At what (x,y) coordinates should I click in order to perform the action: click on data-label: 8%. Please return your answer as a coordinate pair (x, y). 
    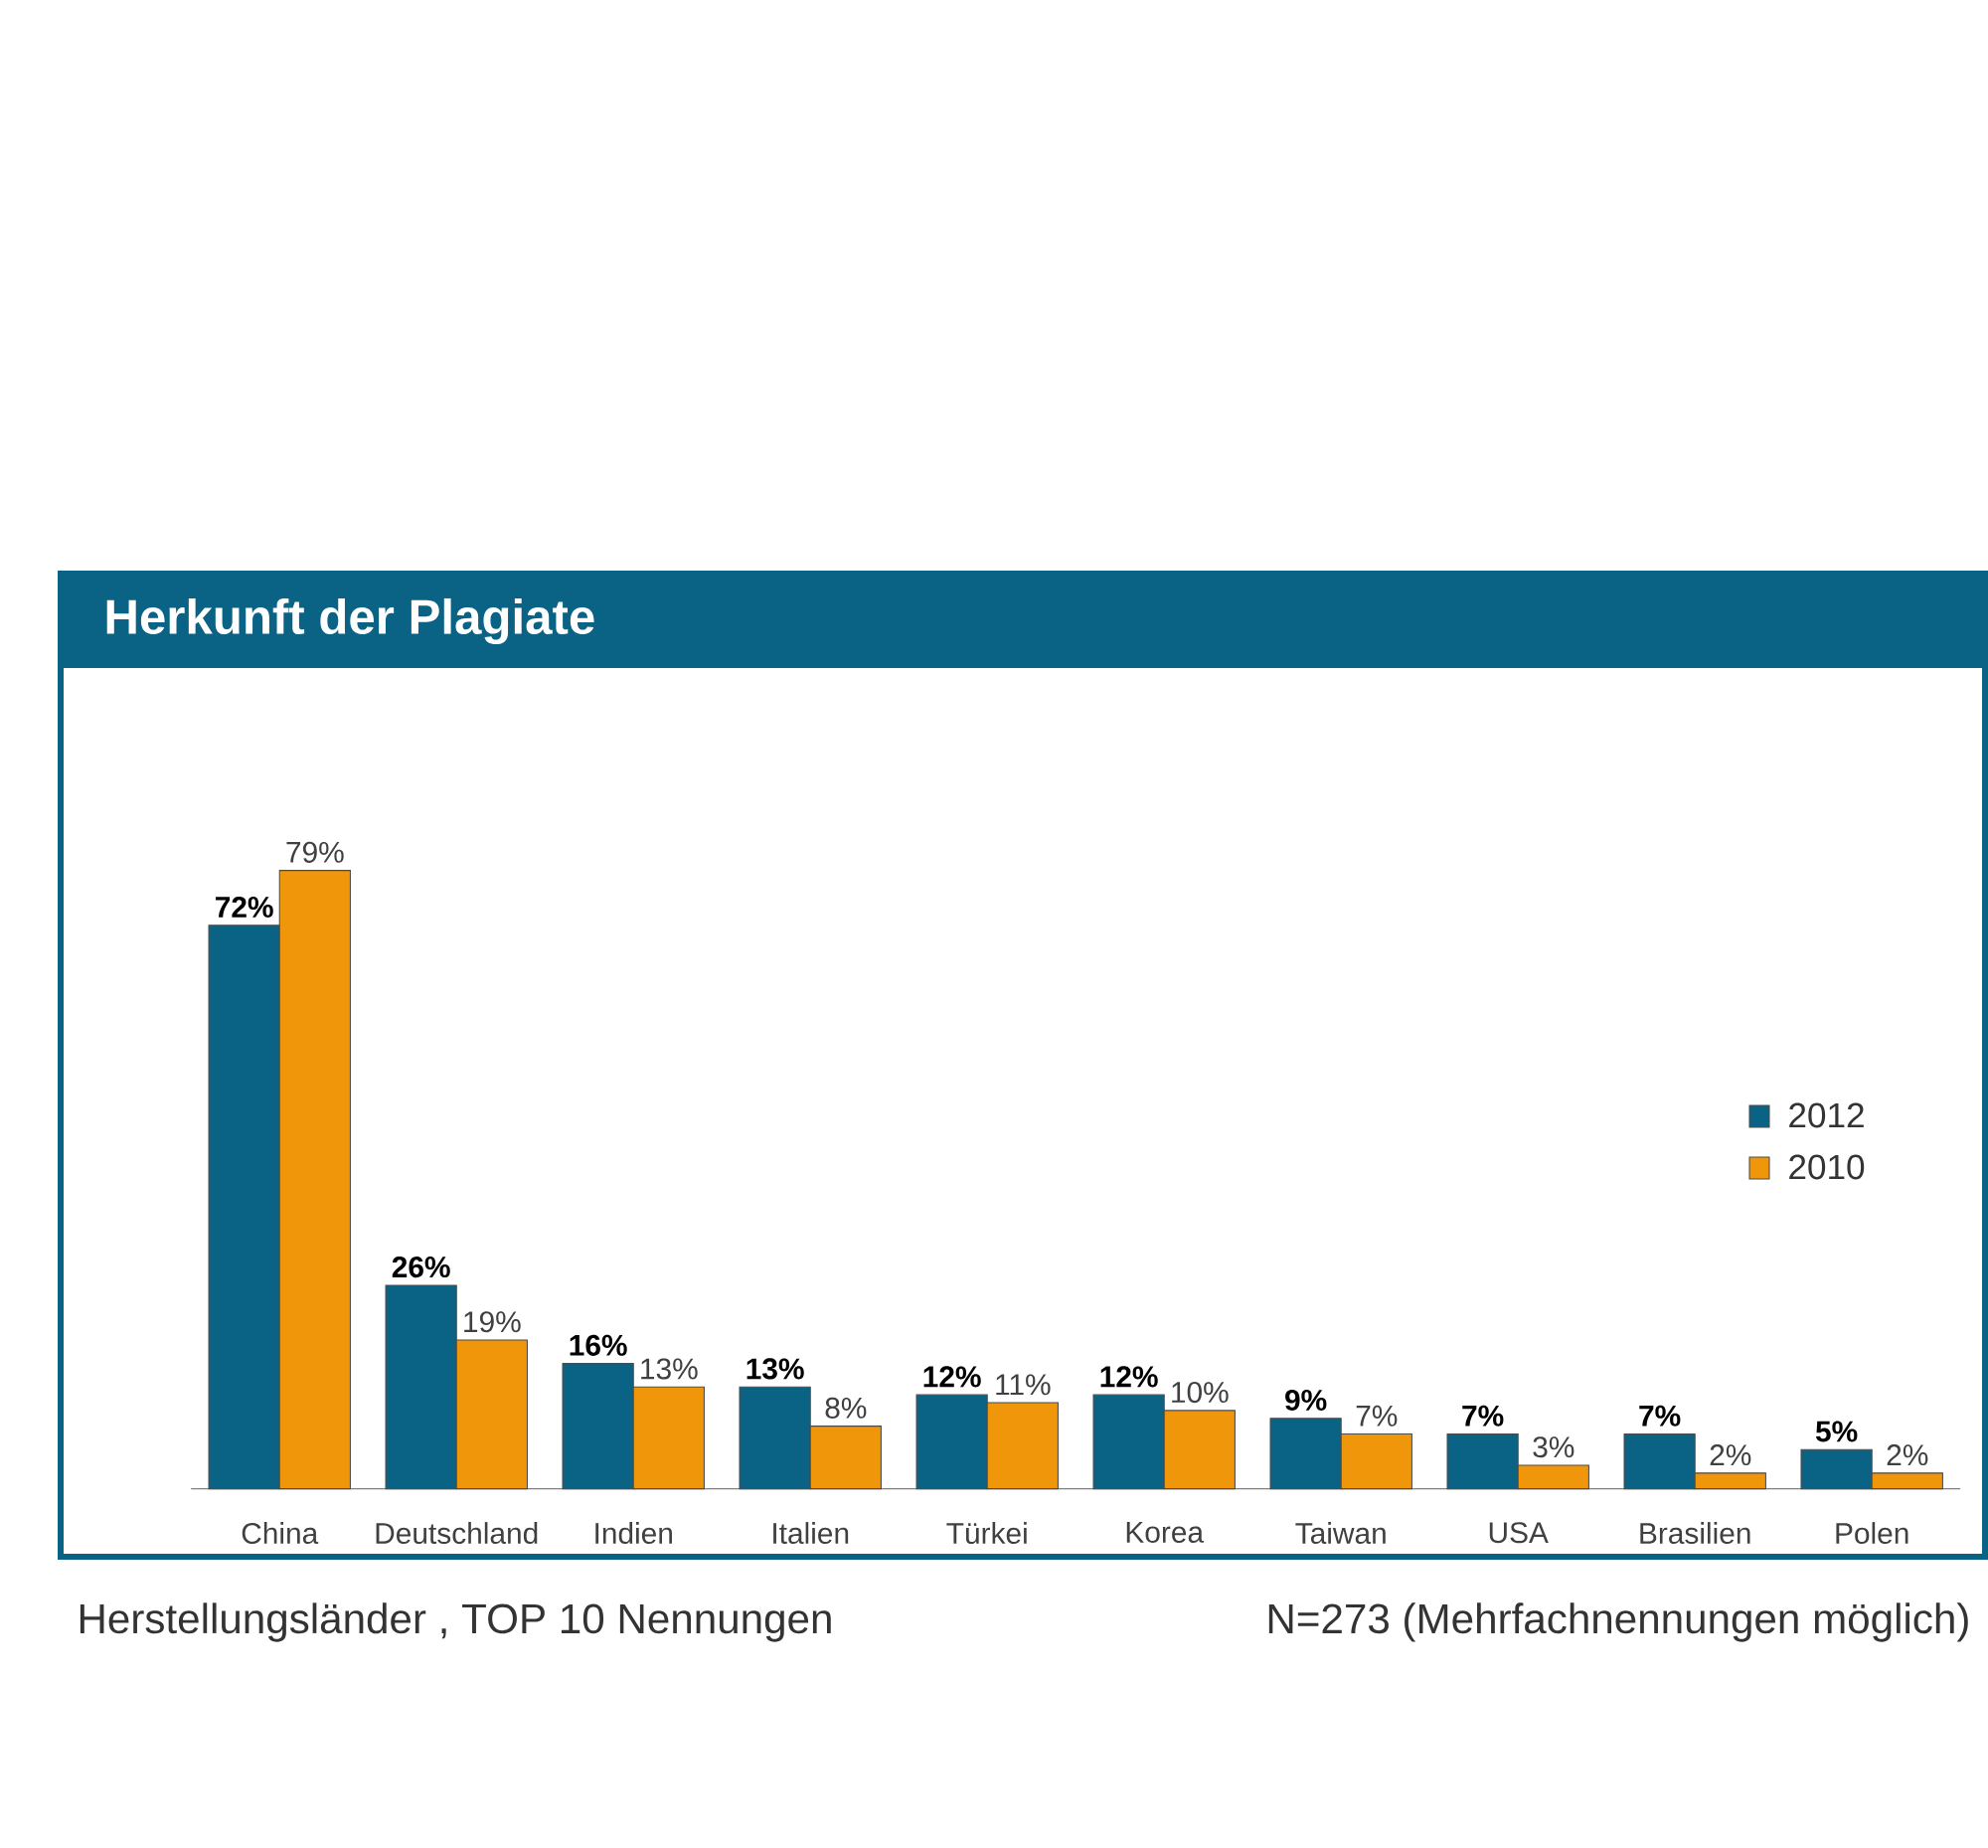
    Looking at the image, I should click on (846, 1408).